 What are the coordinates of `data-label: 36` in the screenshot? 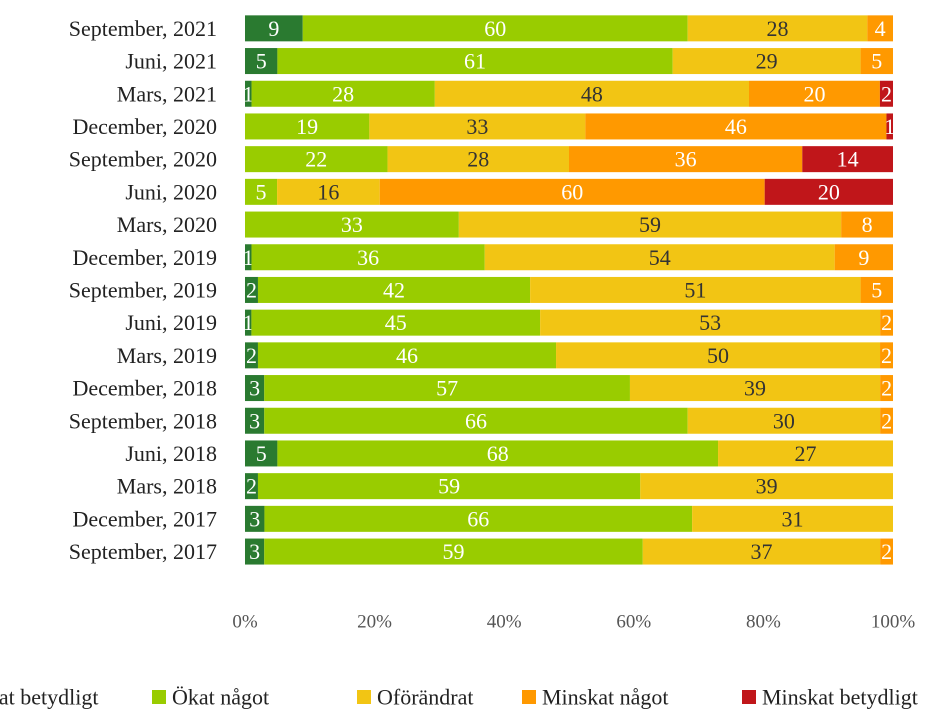 It's located at (368, 257).